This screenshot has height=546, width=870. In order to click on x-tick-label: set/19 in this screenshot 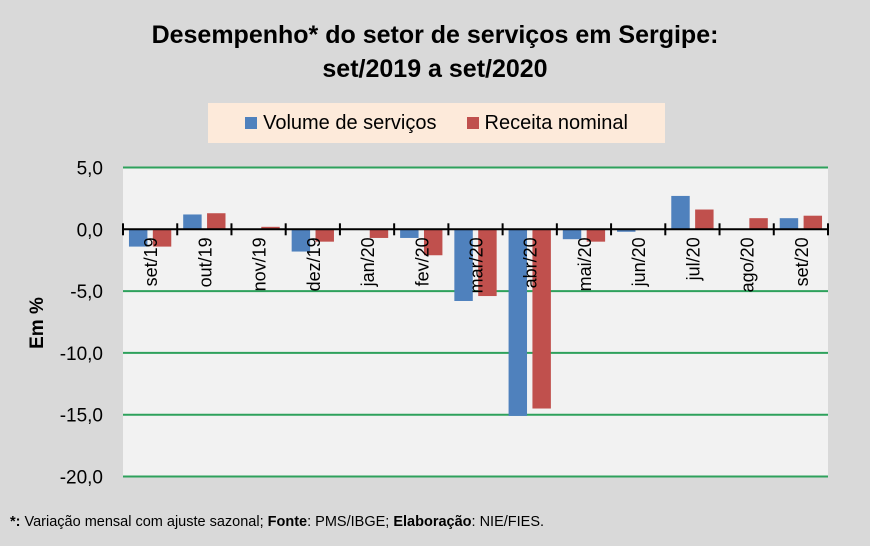, I will do `click(151, 261)`.